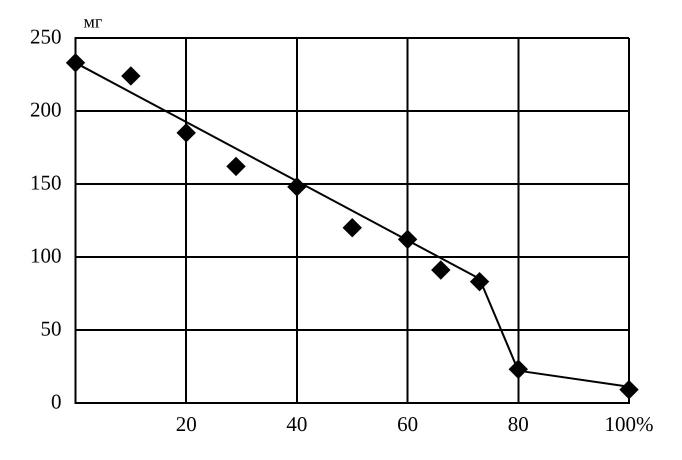 This screenshot has width=682, height=460. Describe the element at coordinates (46, 182) in the screenshot. I see `y-tick-label: 150` at that location.